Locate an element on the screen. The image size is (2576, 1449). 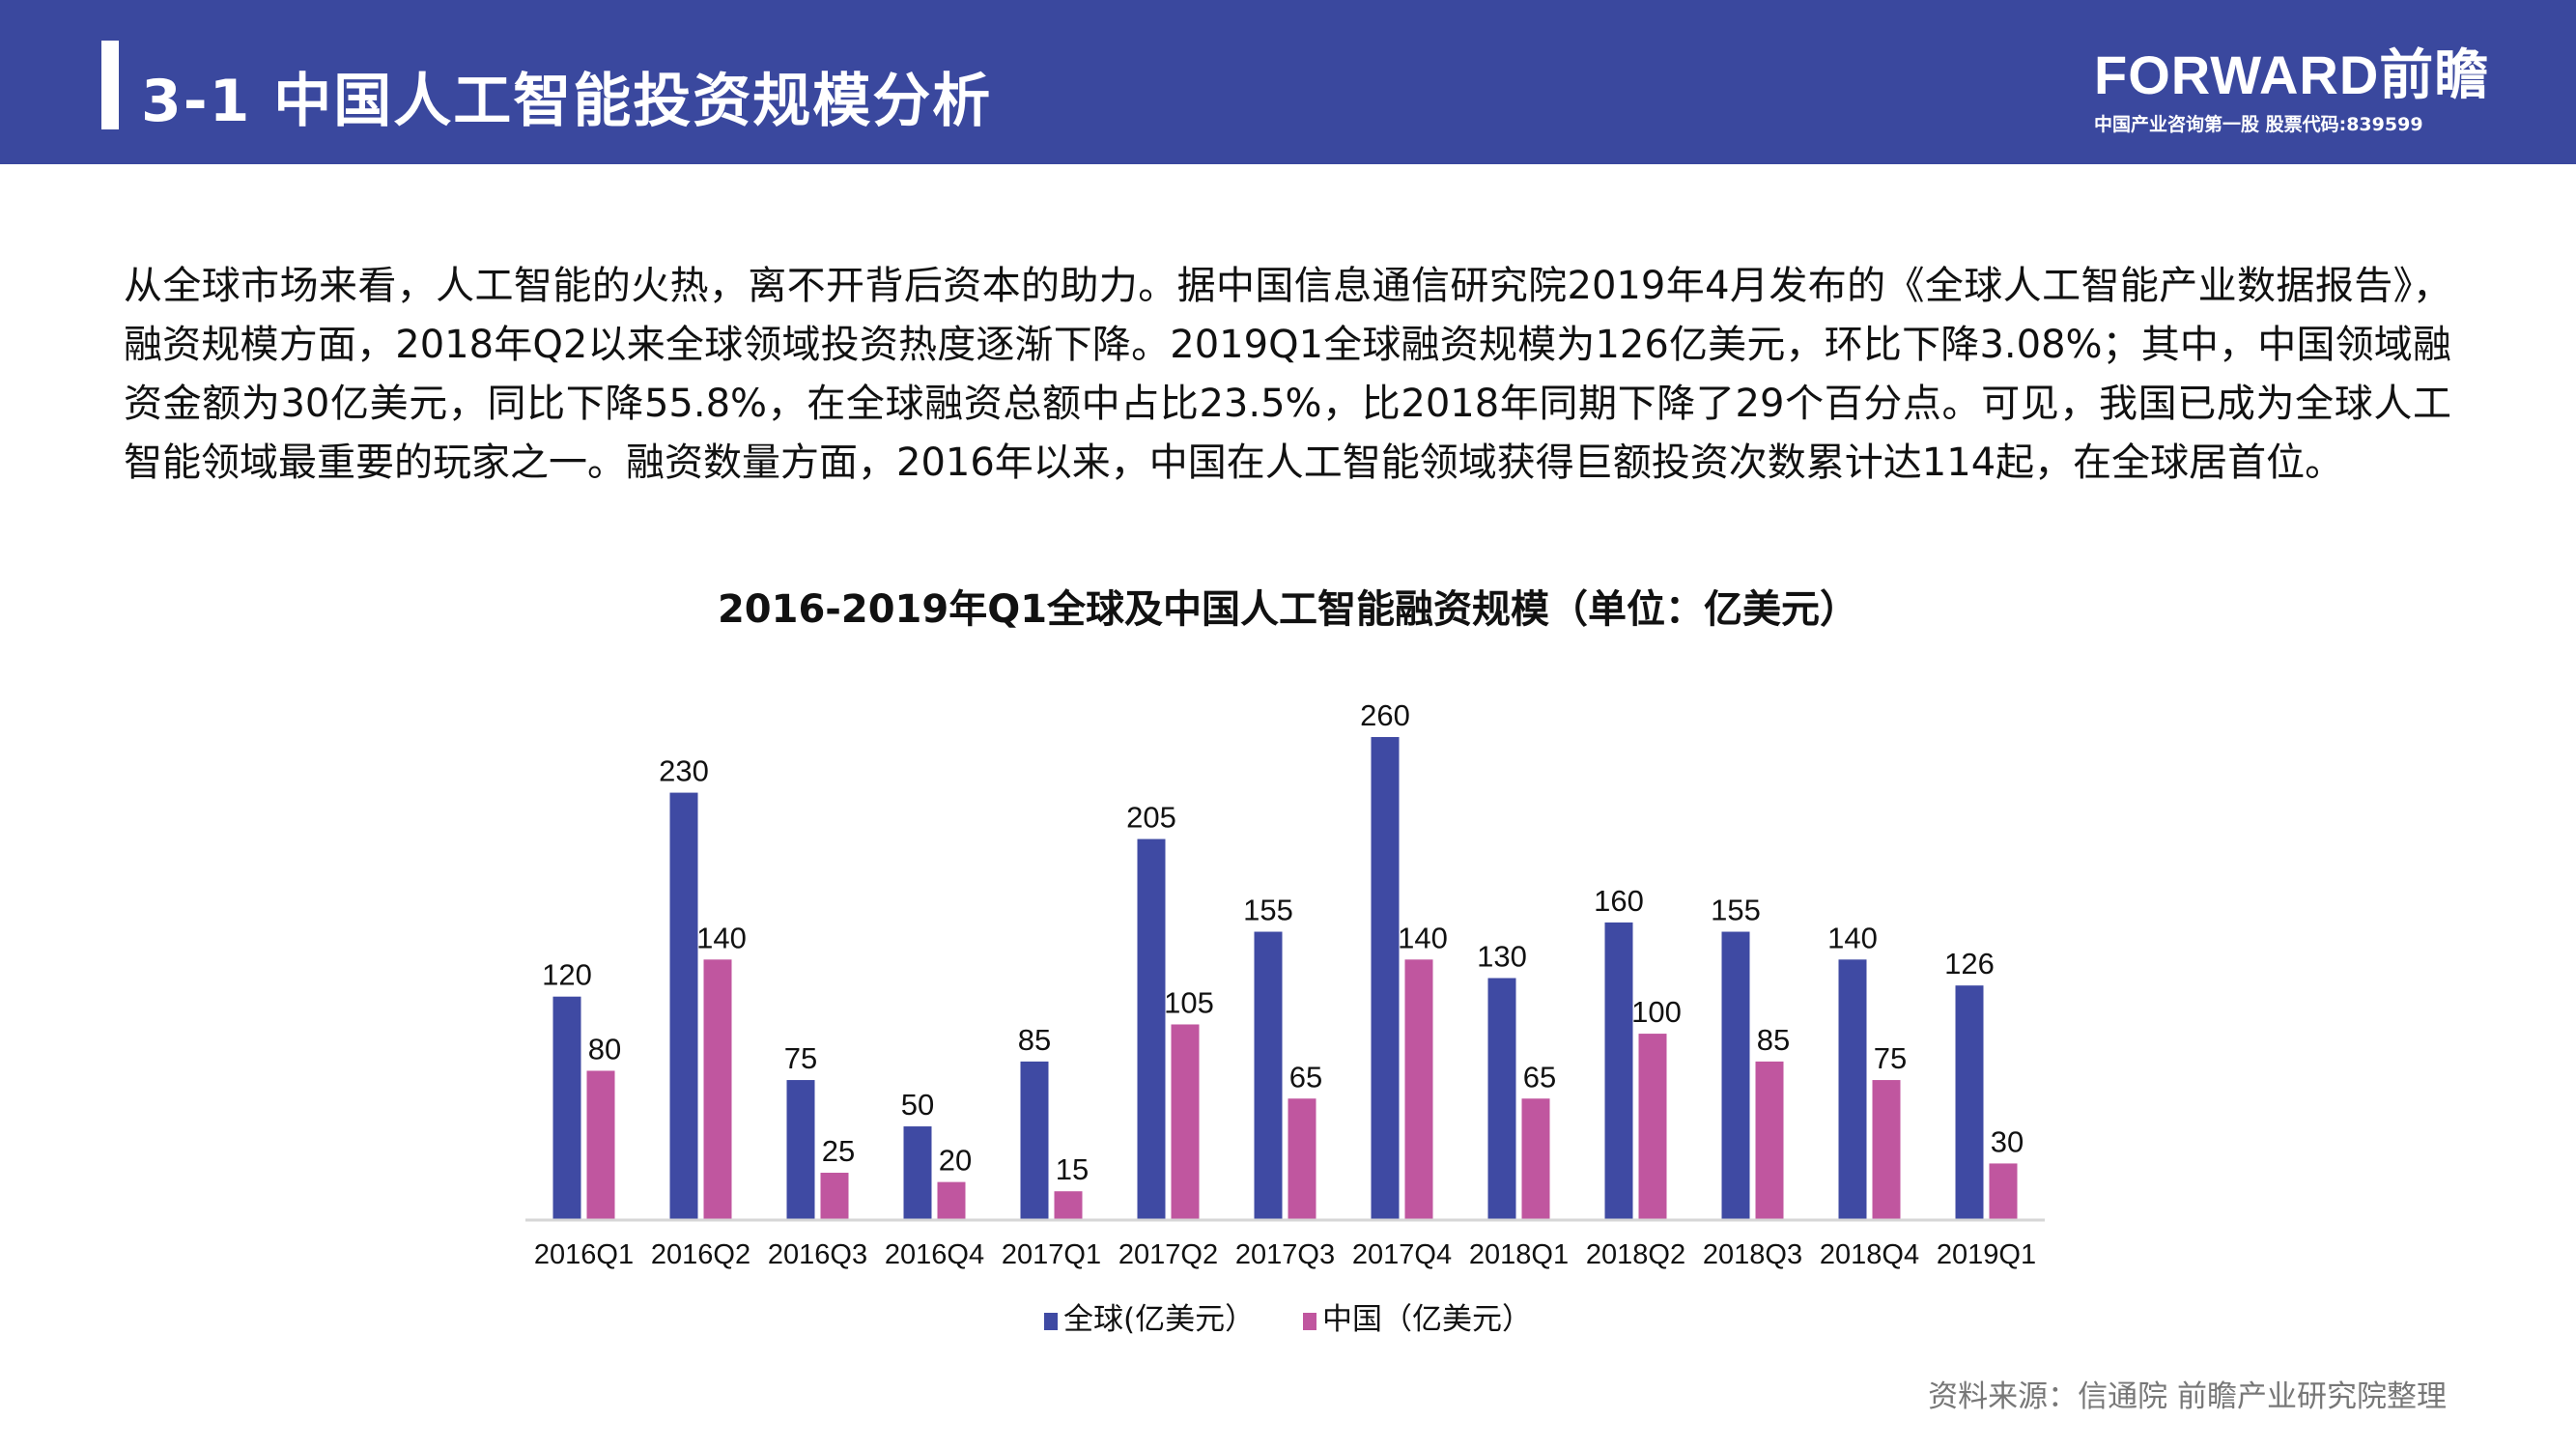
data-label: 100 is located at coordinates (1656, 1012).